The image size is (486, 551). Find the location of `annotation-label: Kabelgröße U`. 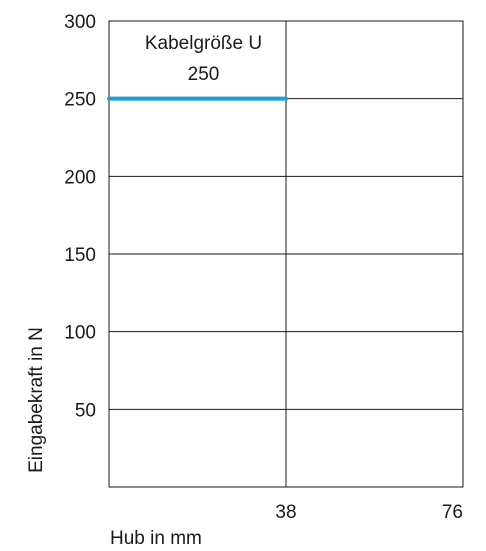

annotation-label: Kabelgröße U is located at coordinates (203, 43).